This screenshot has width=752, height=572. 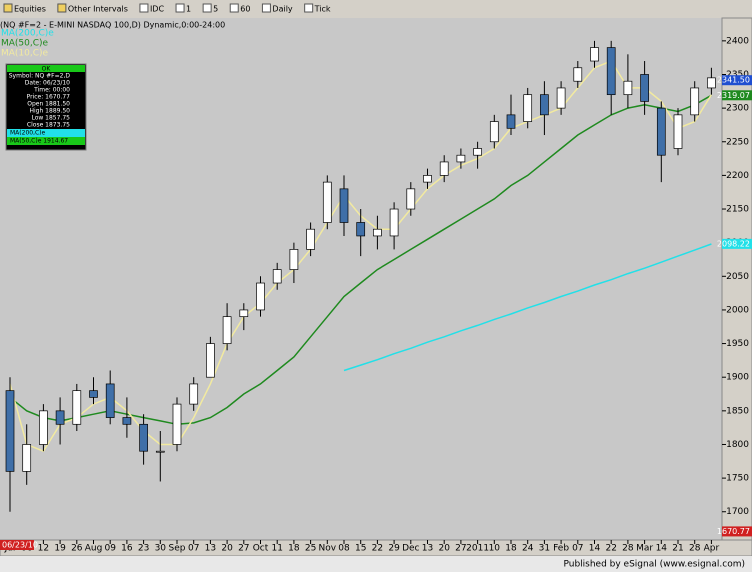 I want to click on x-tick-label: Oct, so click(x=261, y=549).